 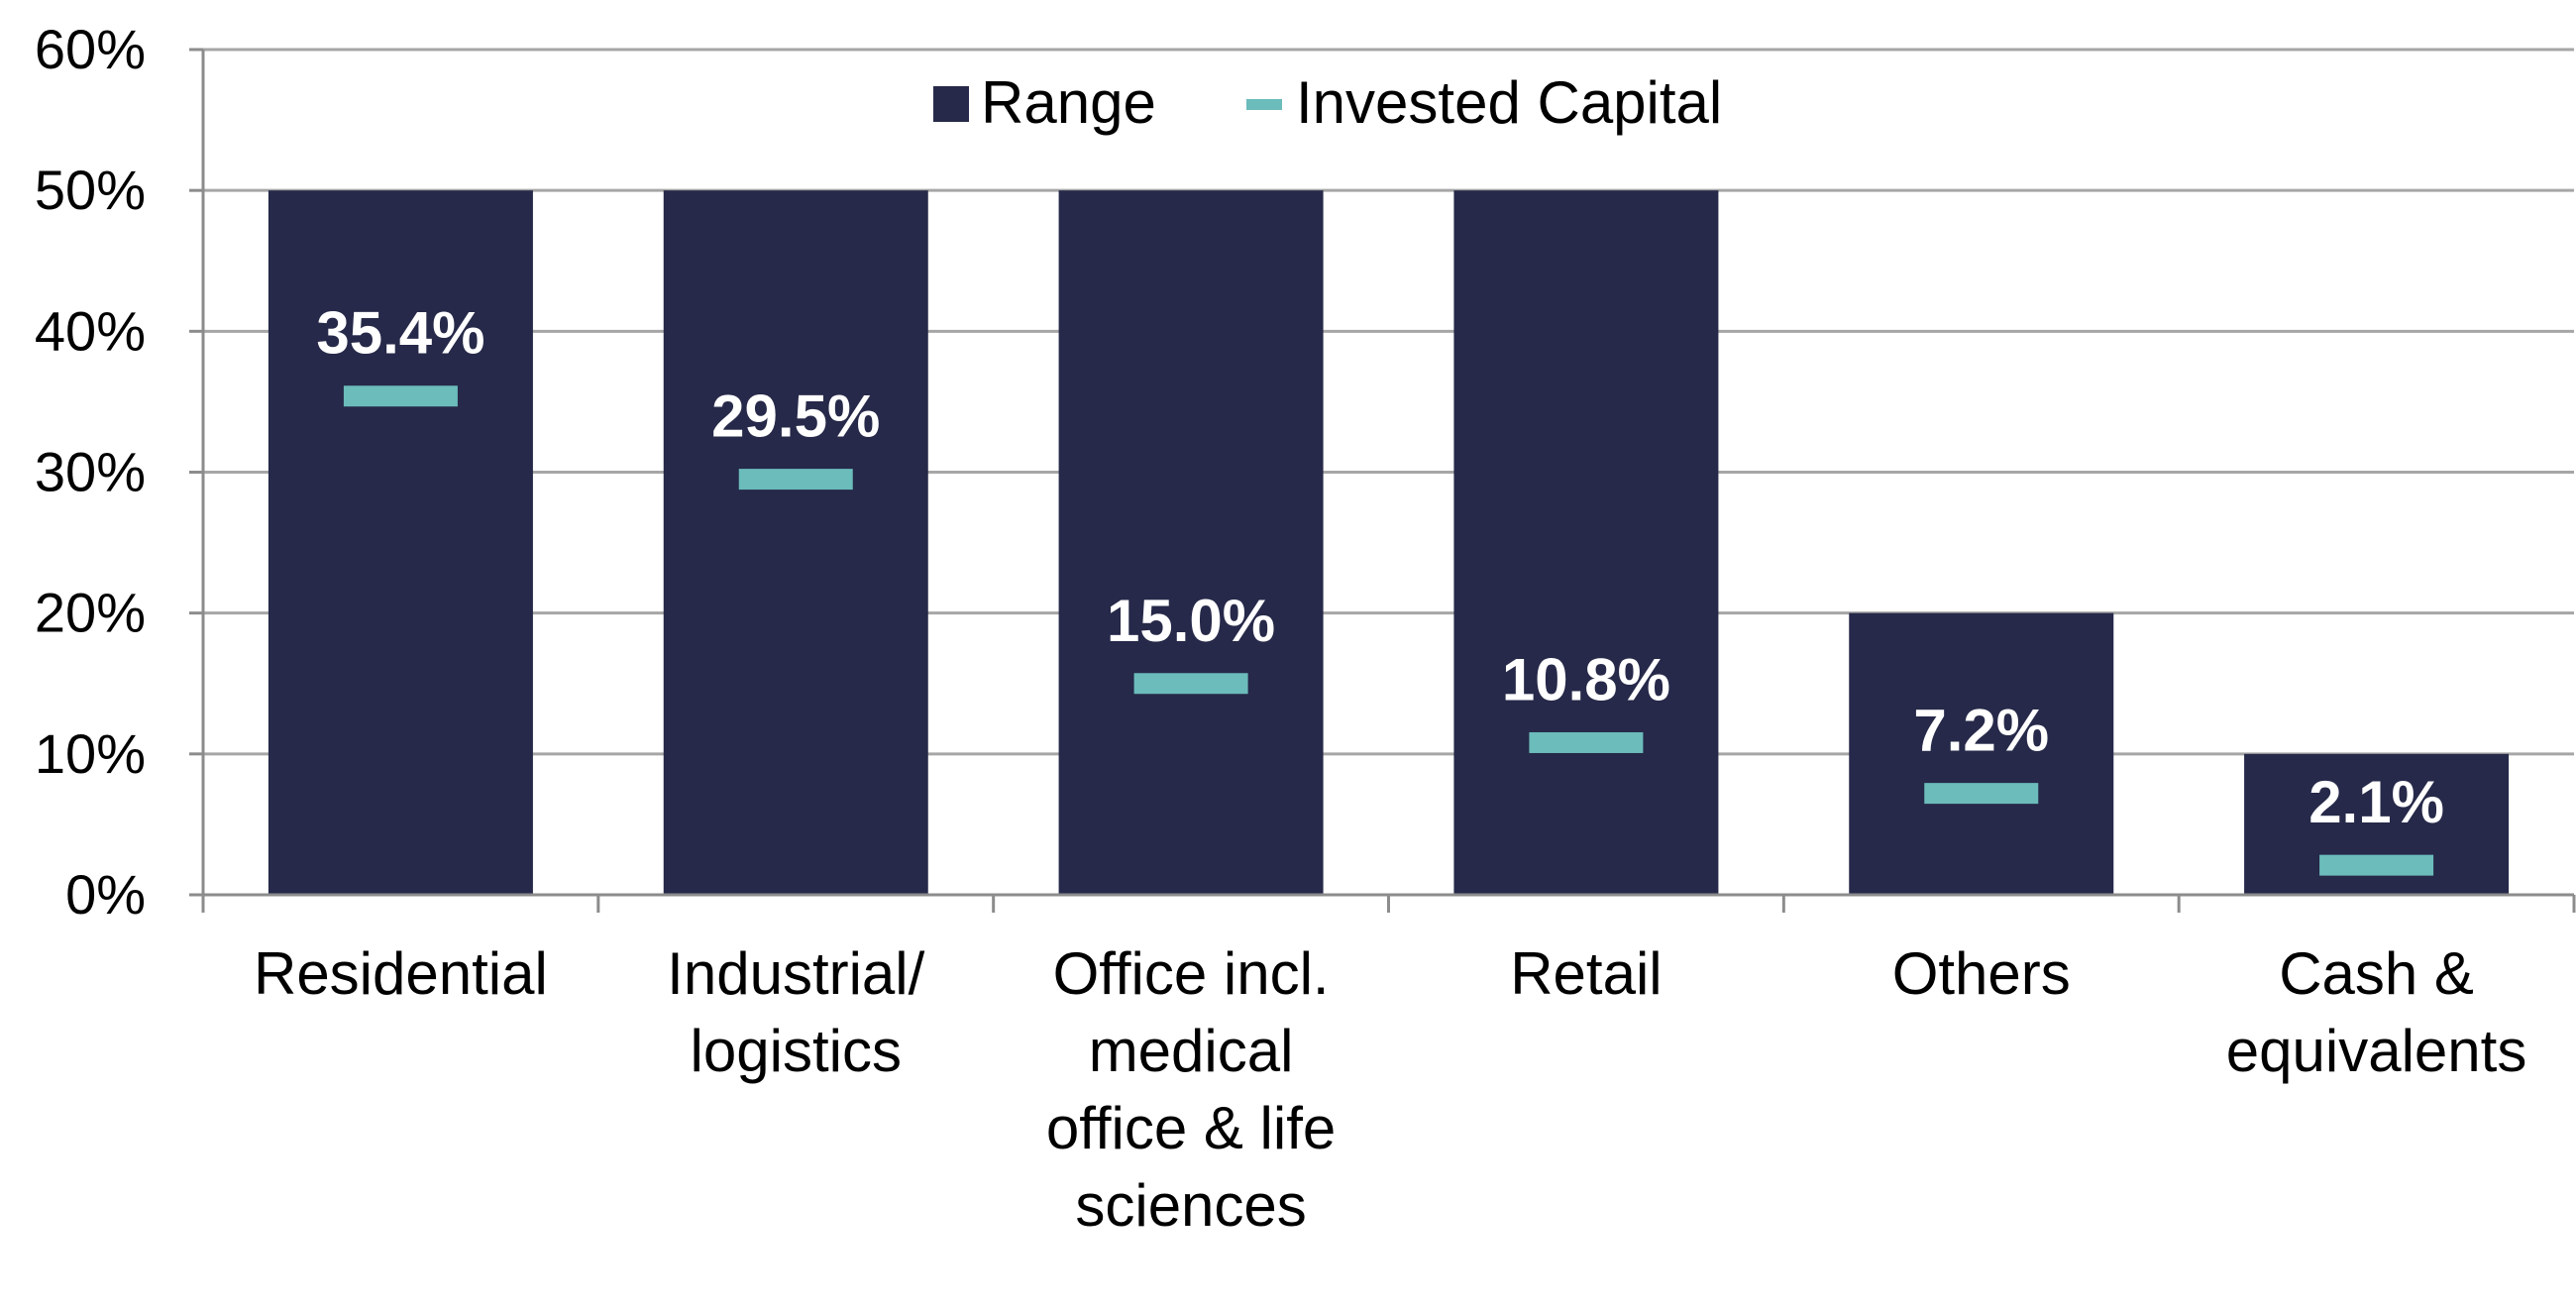 What do you see at coordinates (2377, 973) in the screenshot?
I see `category-label: Cash &` at bounding box center [2377, 973].